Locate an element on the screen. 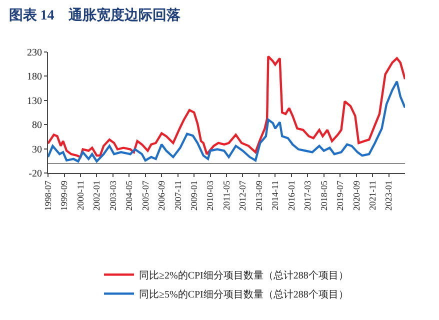 The height and width of the screenshot is (320, 439). y-tick-label: 230 is located at coordinates (34, 53).